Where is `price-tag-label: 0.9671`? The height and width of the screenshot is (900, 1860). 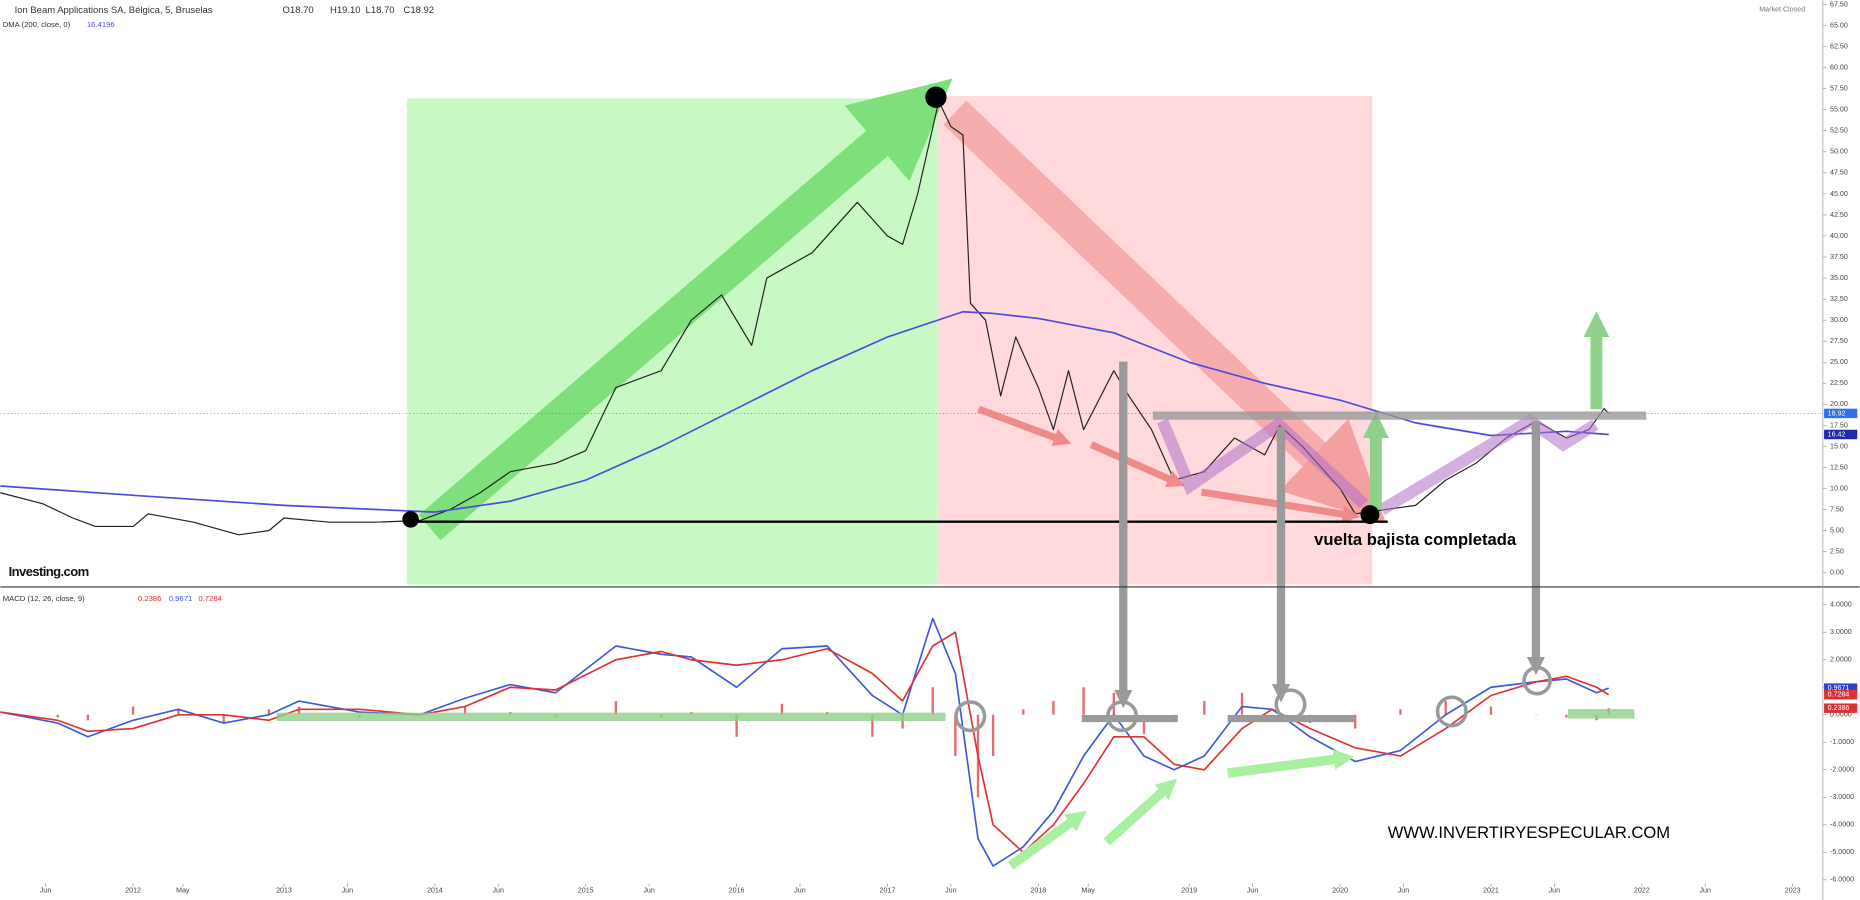
price-tag-label: 0.9671 is located at coordinates (1839, 688).